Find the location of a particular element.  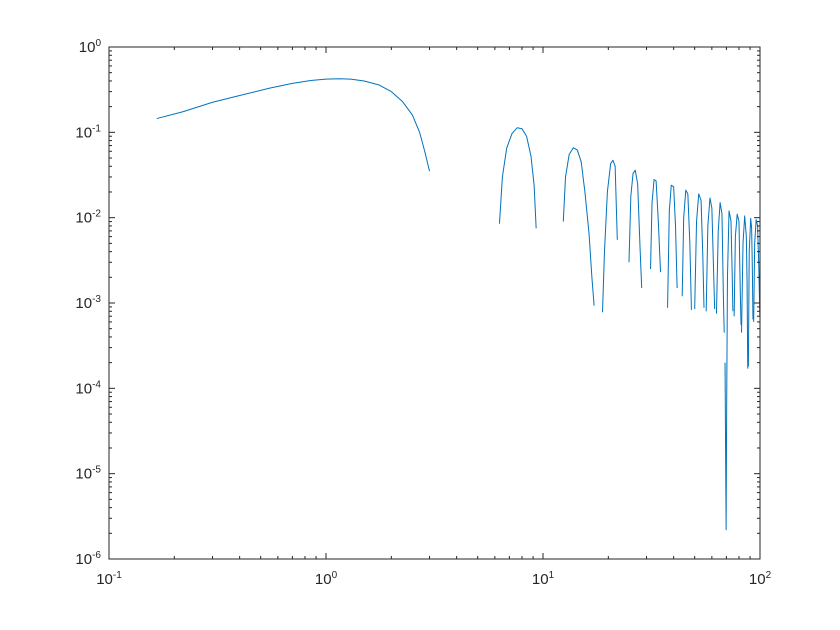

y-tick-label: 10⁻⁶ is located at coordinates (88, 559).